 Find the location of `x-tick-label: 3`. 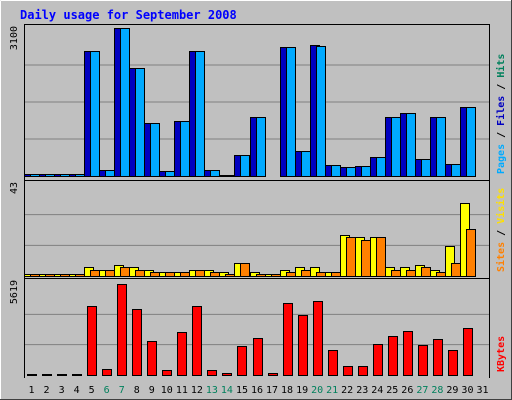

x-tick-label: 3 is located at coordinates (62, 390).